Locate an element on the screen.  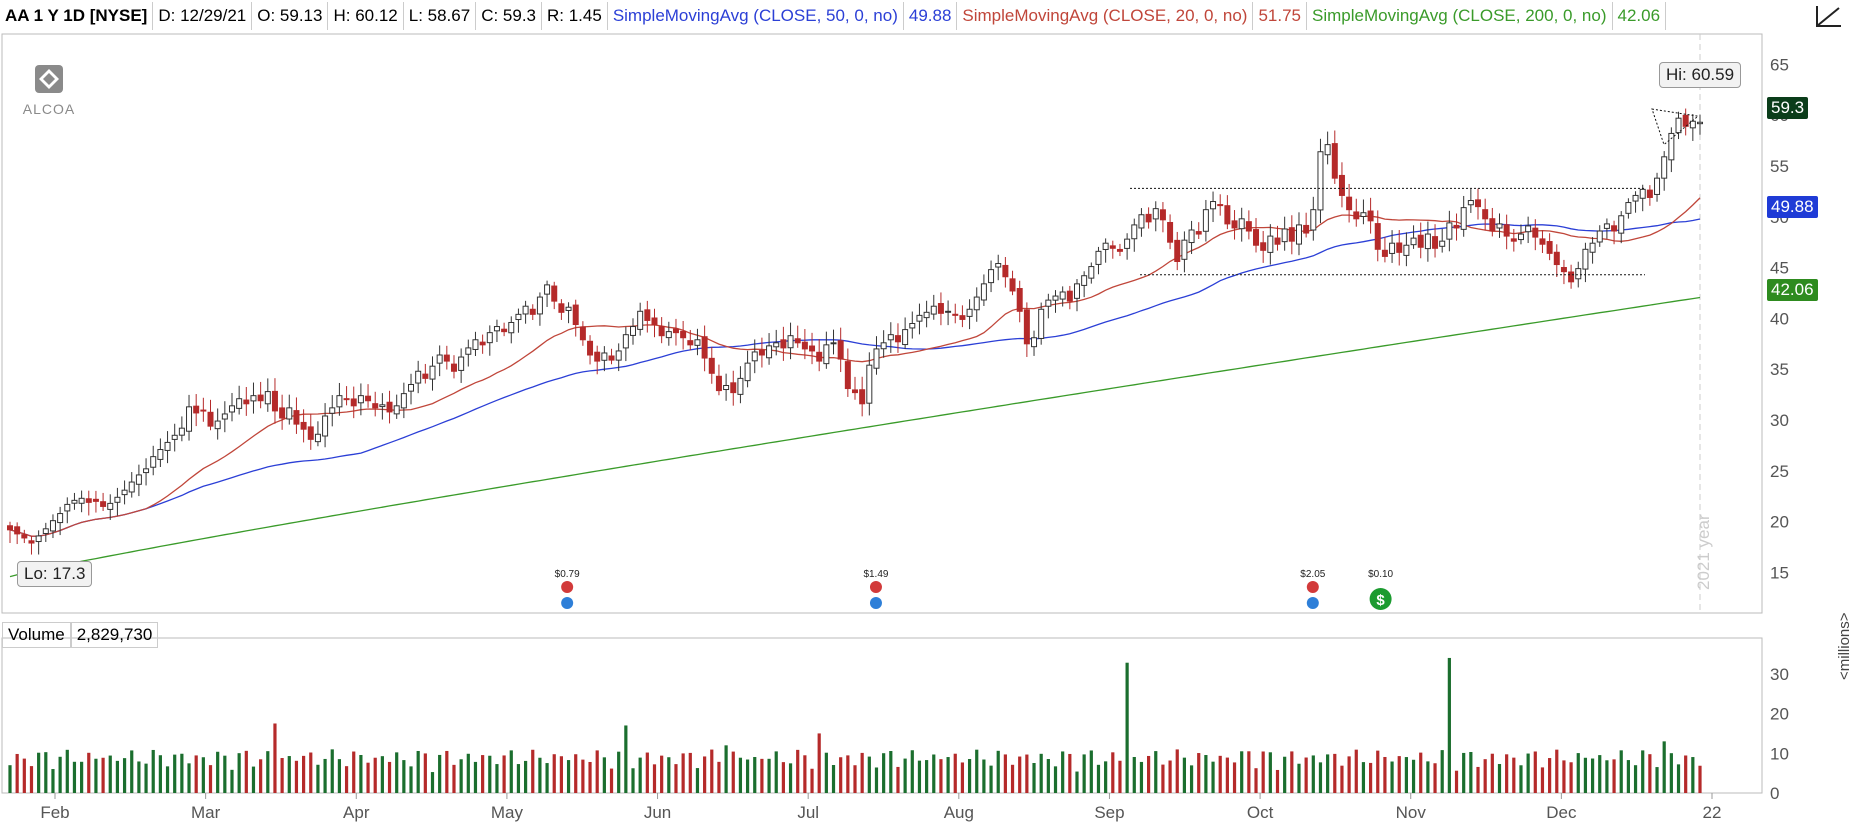
range-value: R: 1.45 is located at coordinates (575, 16).